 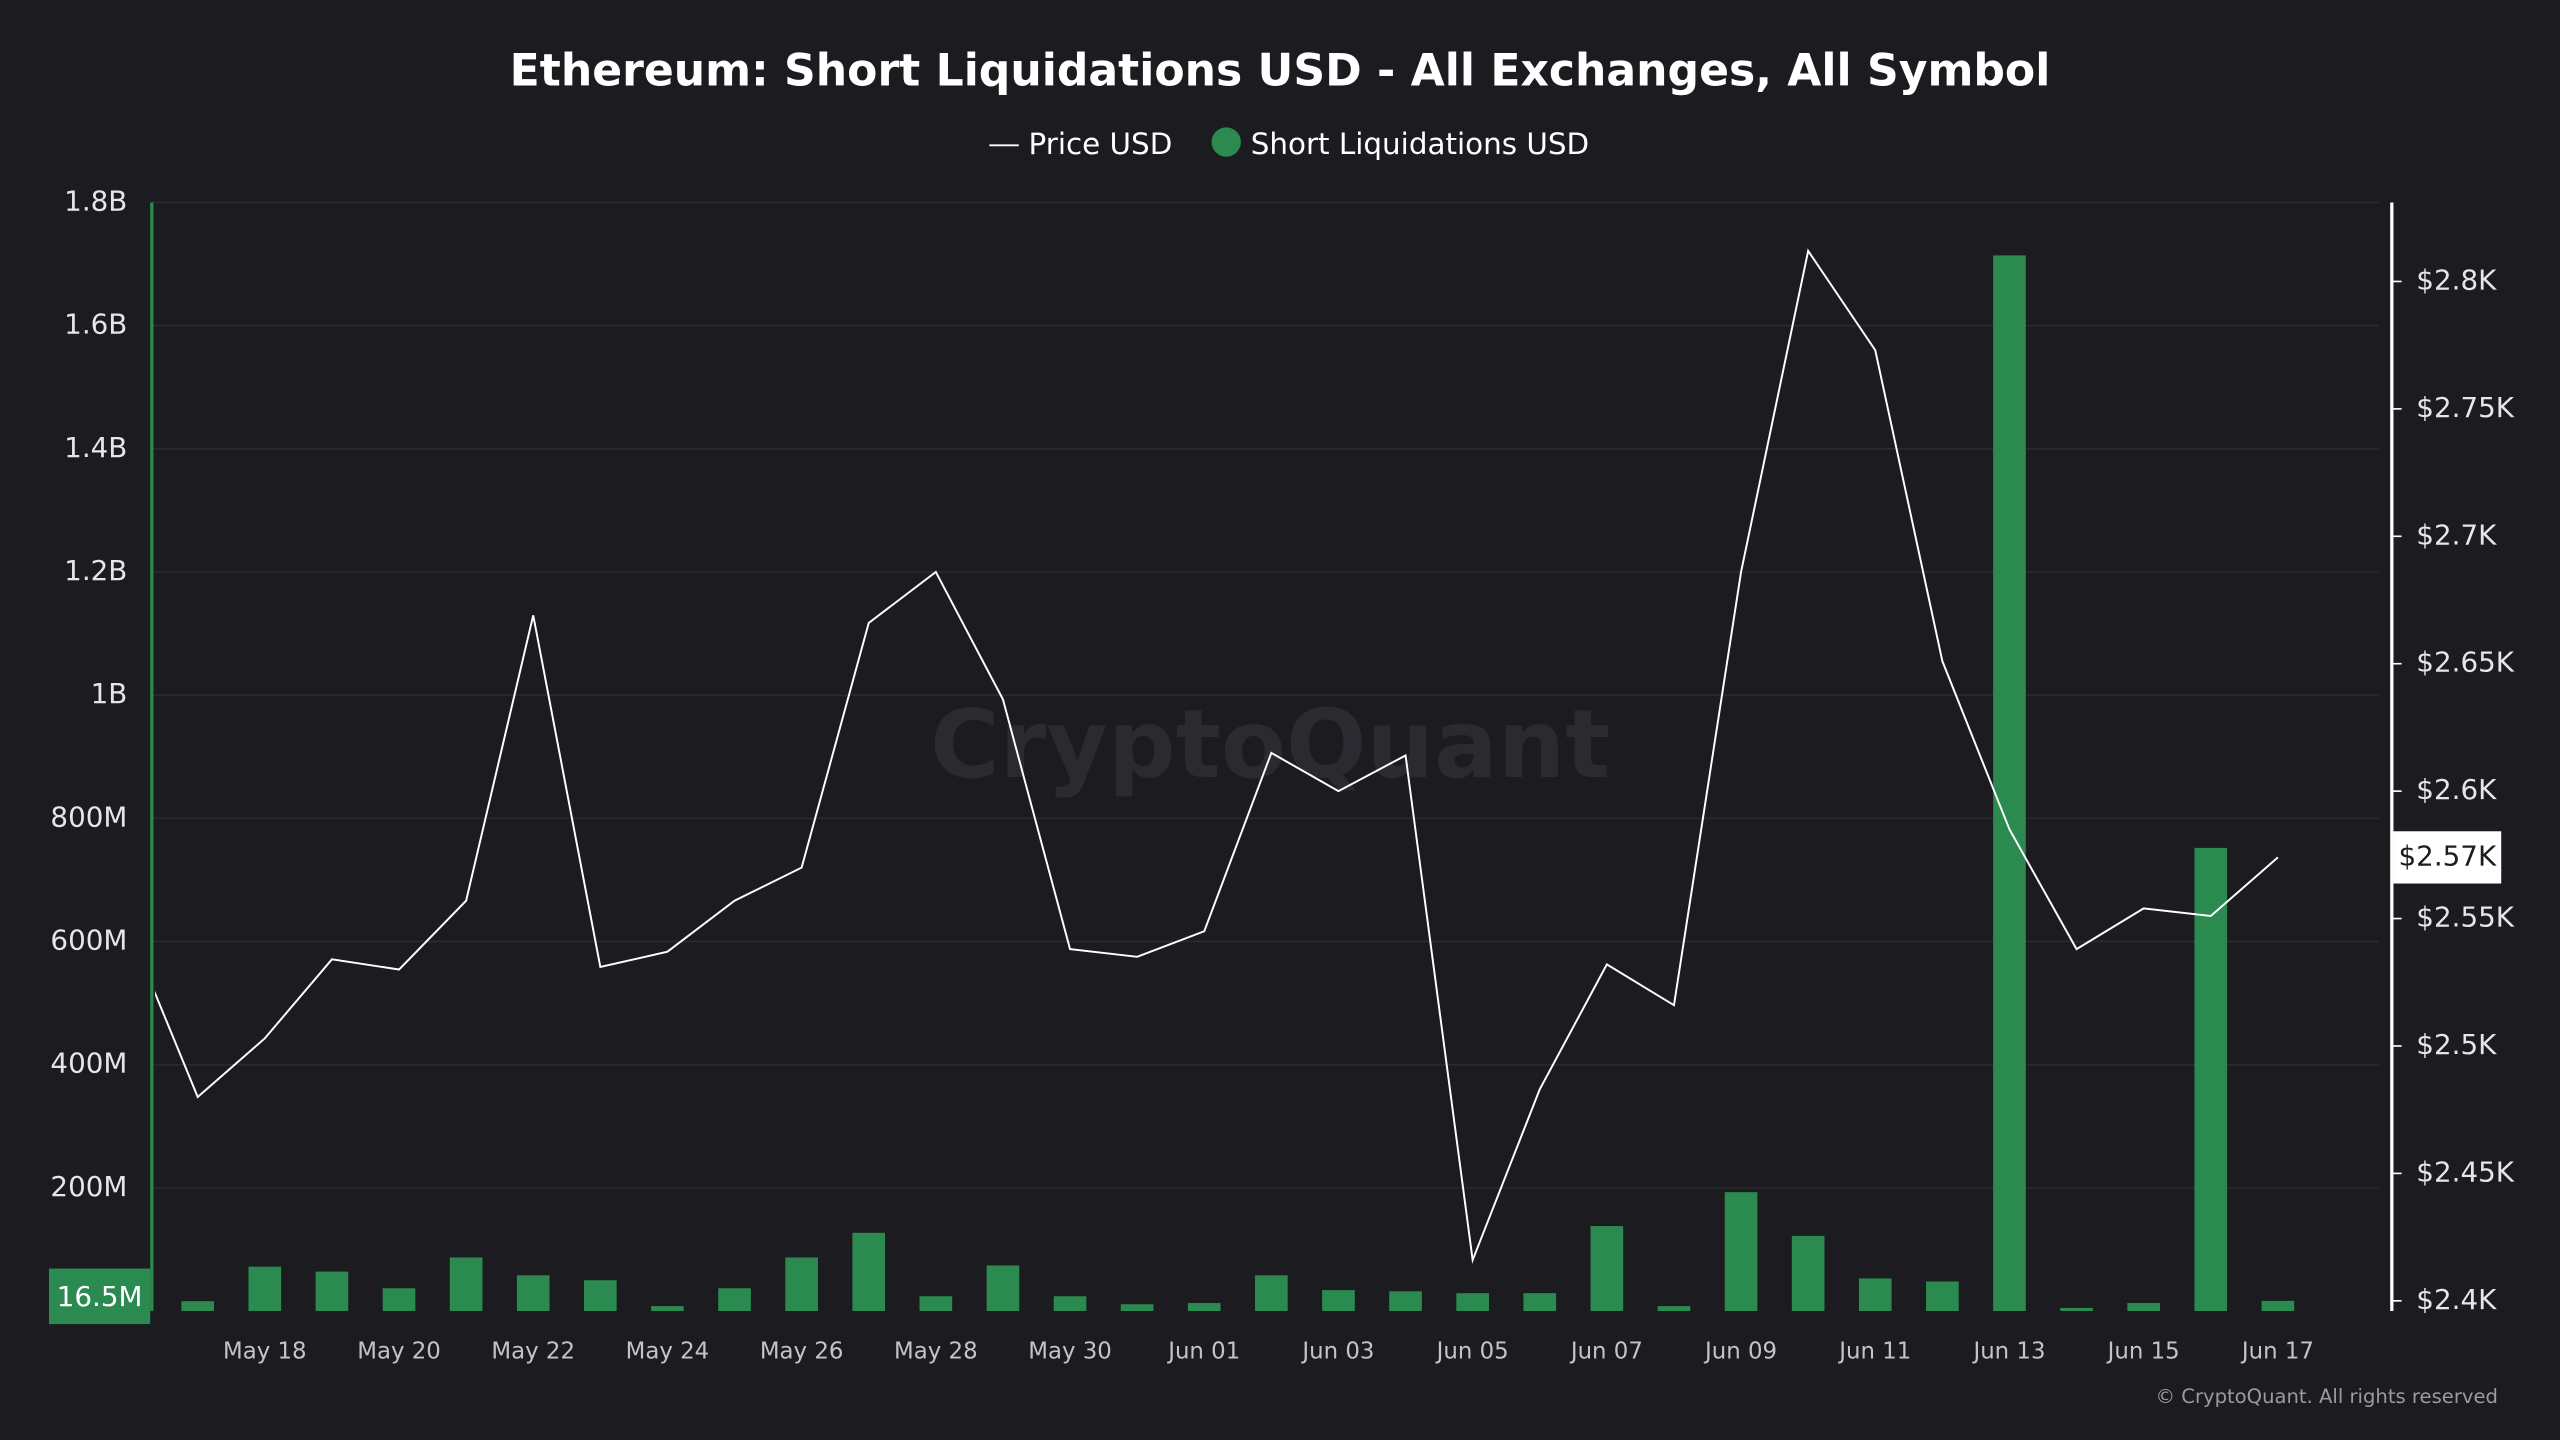 What do you see at coordinates (2465, 662) in the screenshot?
I see `y2-tick-label: $2.65K` at bounding box center [2465, 662].